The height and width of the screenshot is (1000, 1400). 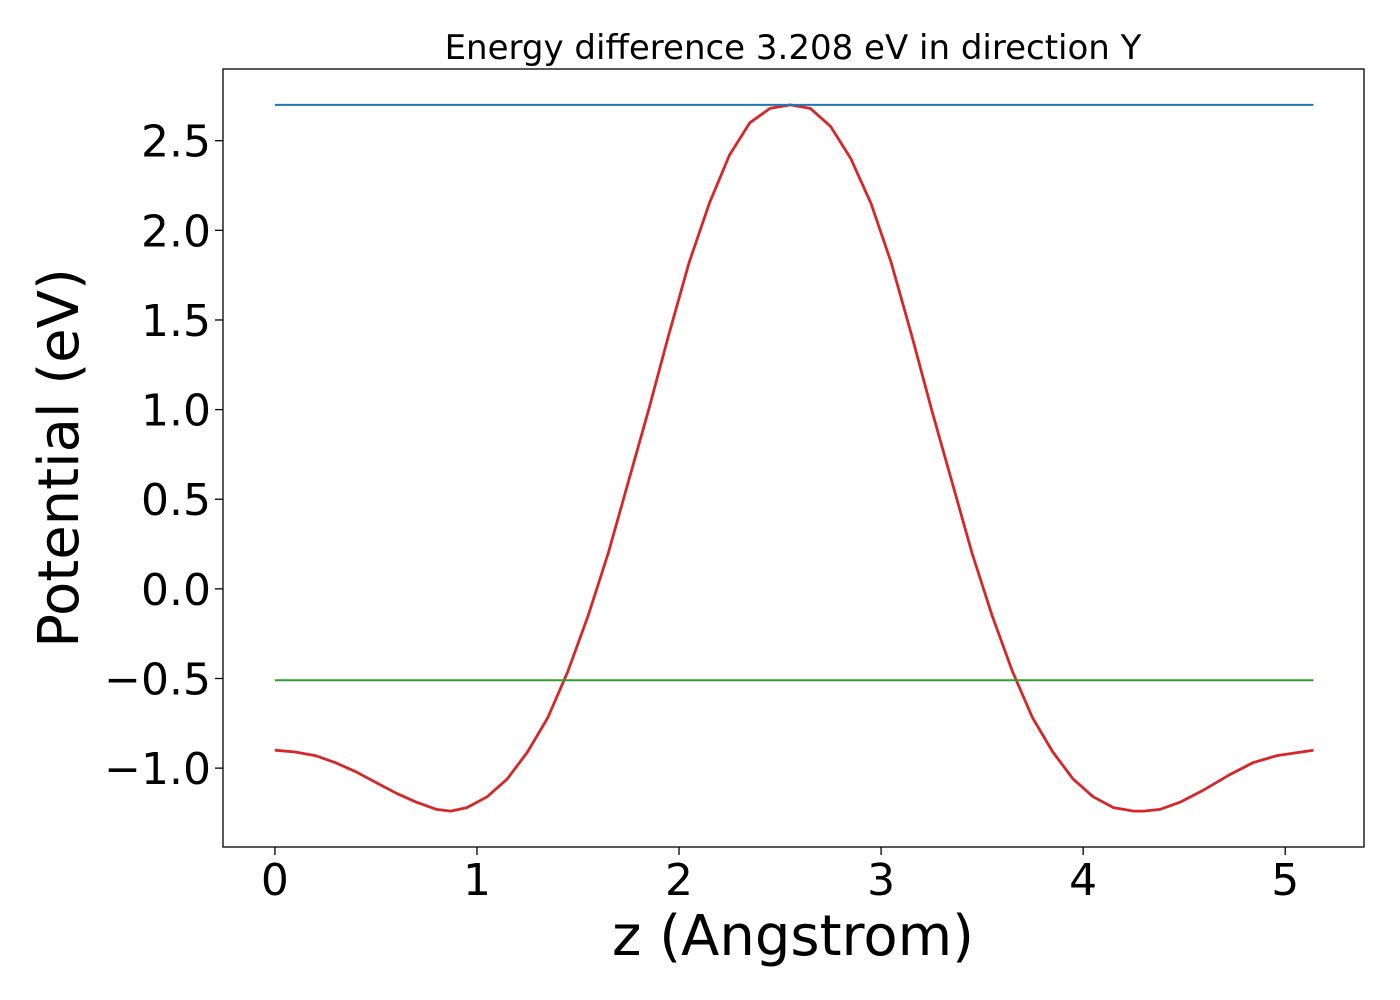 What do you see at coordinates (176, 142) in the screenshot?
I see `y-tick-label: 2.5` at bounding box center [176, 142].